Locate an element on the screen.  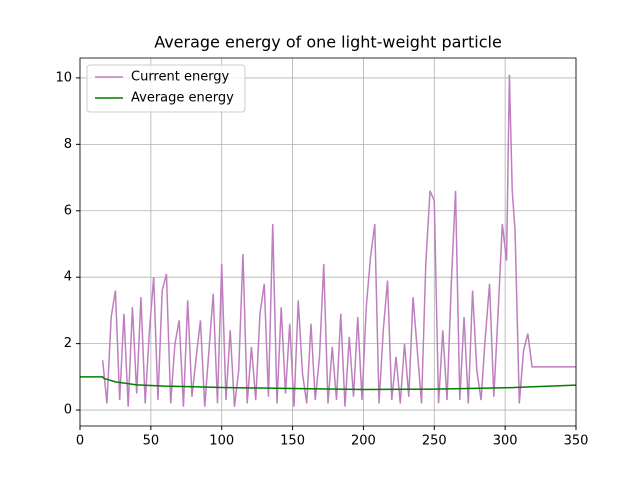
x-tick-label: 350 is located at coordinates (576, 441).